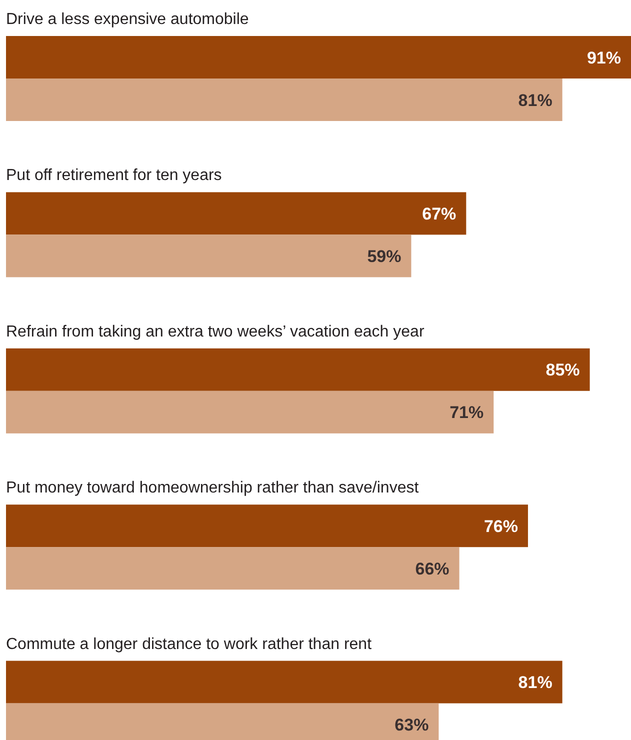 The width and height of the screenshot is (631, 740). Describe the element at coordinates (439, 214) in the screenshot. I see `data-label: 67%` at that location.